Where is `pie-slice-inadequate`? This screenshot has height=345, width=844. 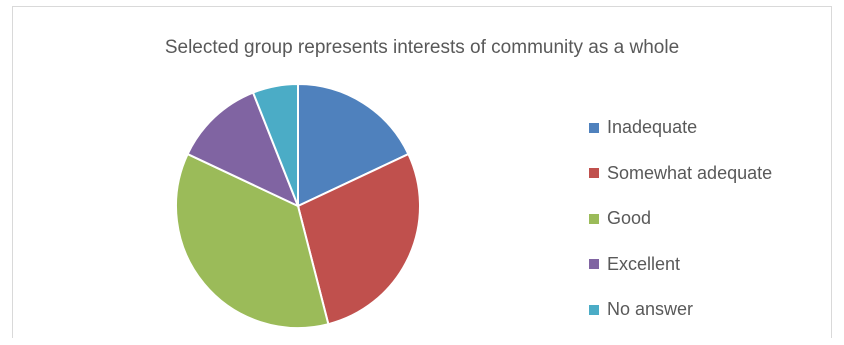
pie-slice-inadequate is located at coordinates (353, 145).